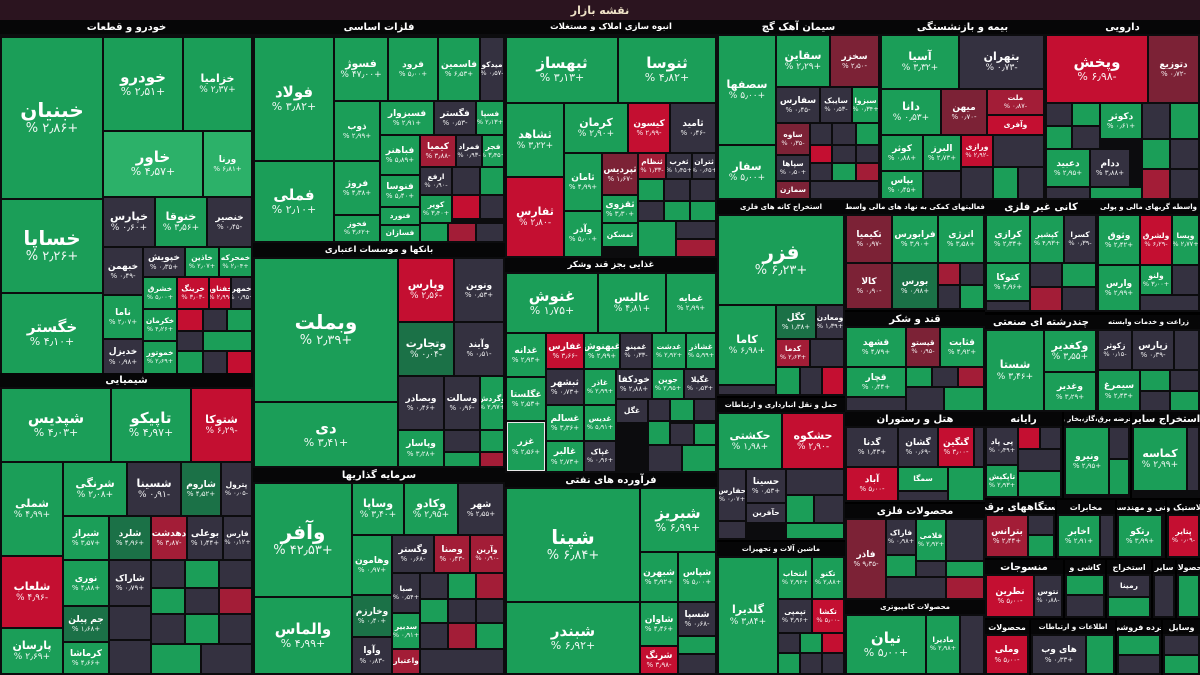 This screenshot has width=1200, height=675. Describe the element at coordinates (462, 403) in the screenshot. I see `tile-وسالت: وسالت -۰٫۹۶ %` at that location.